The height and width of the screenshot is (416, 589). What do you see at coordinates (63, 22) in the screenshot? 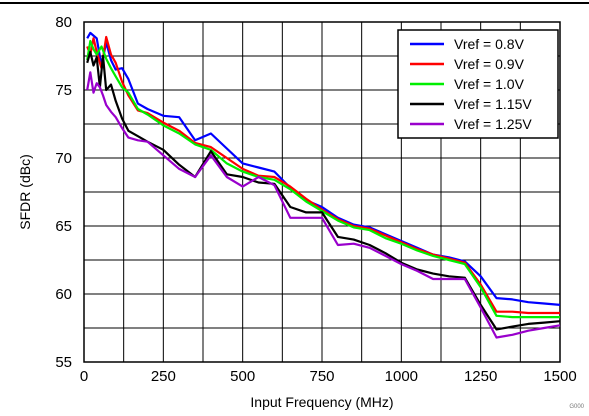
I see `y-tick-label: 80` at bounding box center [63, 22].